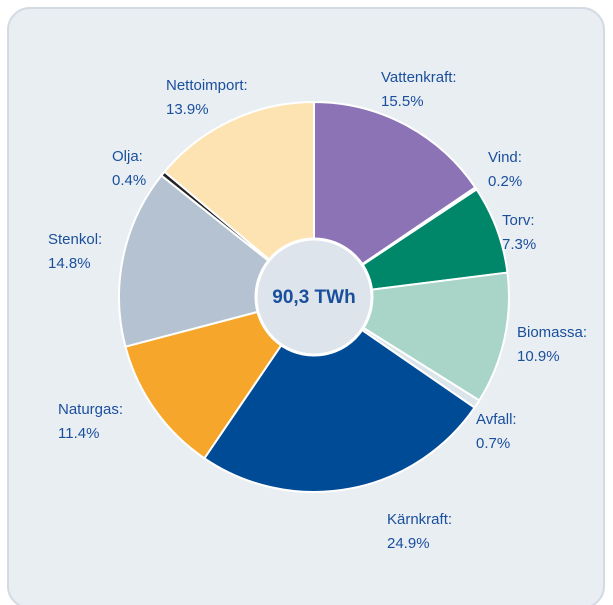 This screenshot has width=613, height=605. I want to click on value-label: 0.2%, so click(505, 181).